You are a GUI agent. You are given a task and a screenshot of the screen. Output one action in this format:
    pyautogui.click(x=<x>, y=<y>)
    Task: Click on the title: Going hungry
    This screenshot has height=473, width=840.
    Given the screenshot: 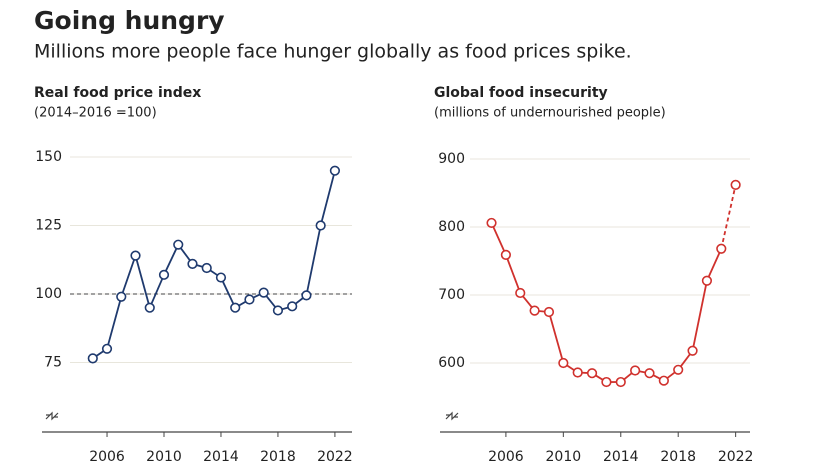 What is the action you would take?
    pyautogui.click(x=129, y=20)
    